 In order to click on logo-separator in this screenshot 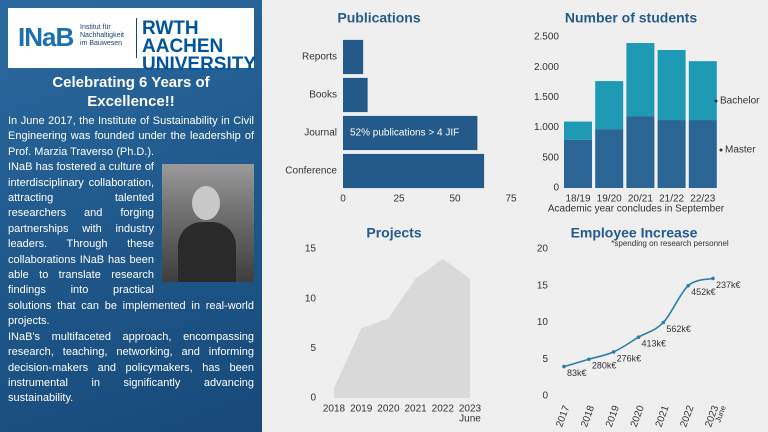, I will do `click(136, 38)`.